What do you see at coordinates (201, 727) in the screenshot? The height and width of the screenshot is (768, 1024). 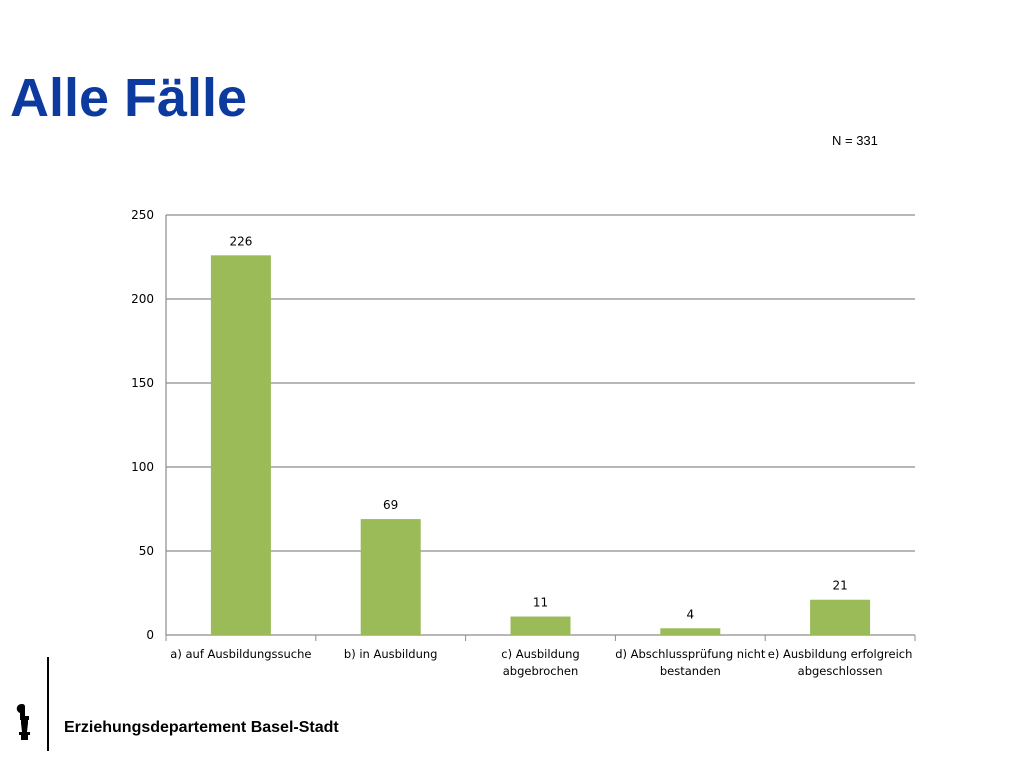 I see `footer-organization: Erziehungsdepartement Basel-Stadt` at bounding box center [201, 727].